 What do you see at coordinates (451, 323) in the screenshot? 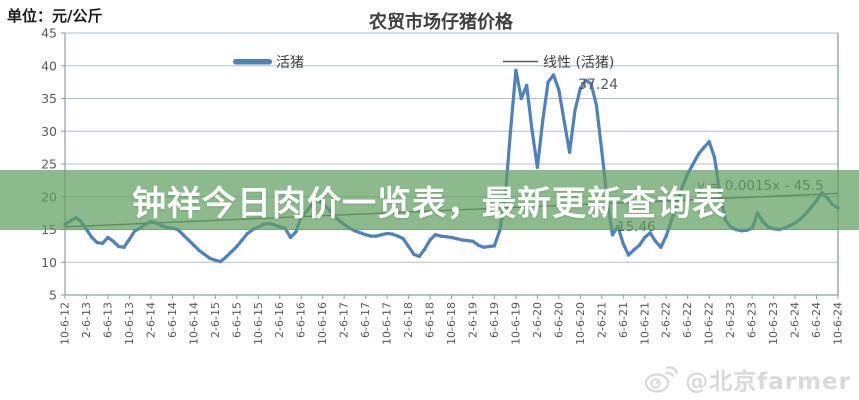
I see `x-tick-label: 10-6-18` at bounding box center [451, 323].